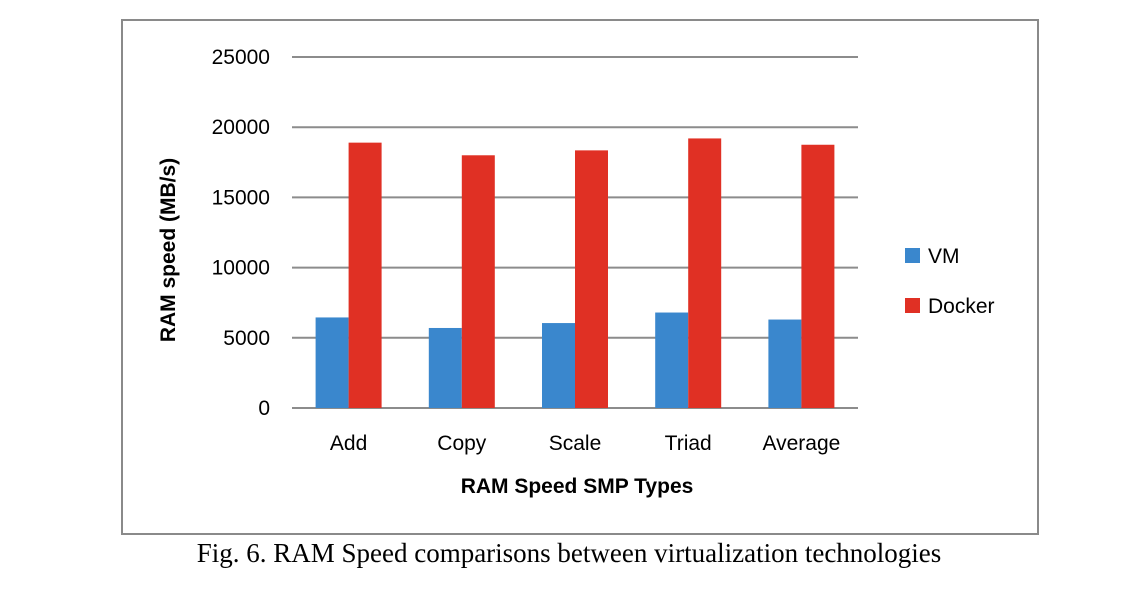  I want to click on bar-docker-scale, so click(591, 279).